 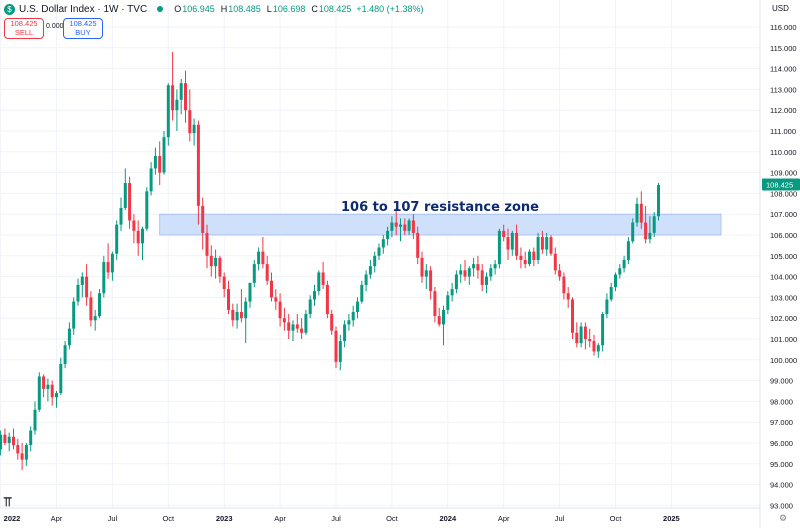 I want to click on close-value: 108.425, so click(x=335, y=9).